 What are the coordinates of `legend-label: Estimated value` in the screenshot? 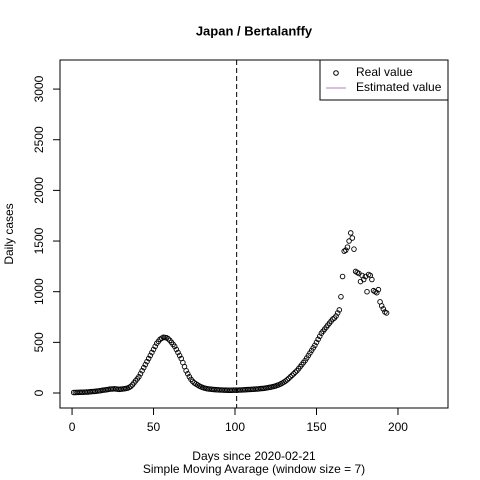 It's located at (399, 87).